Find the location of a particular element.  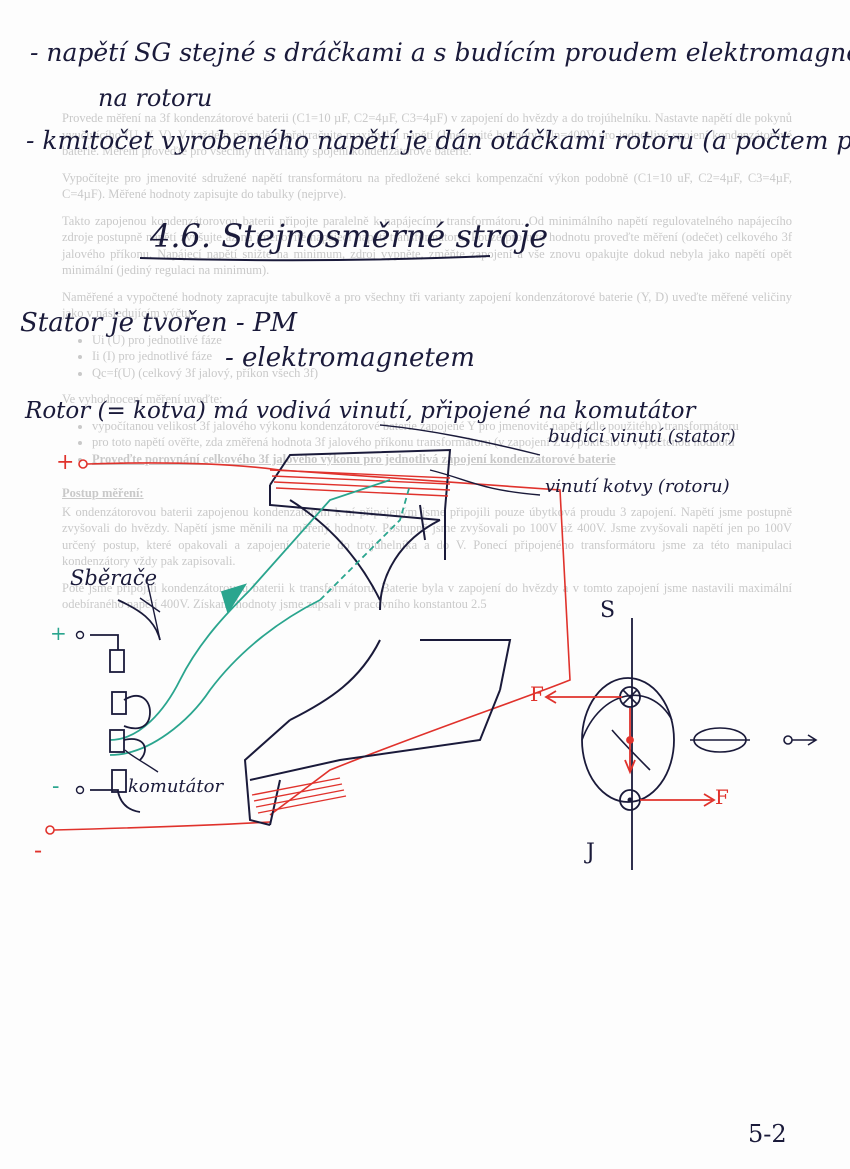

force-label-right: F is located at coordinates (722, 797).